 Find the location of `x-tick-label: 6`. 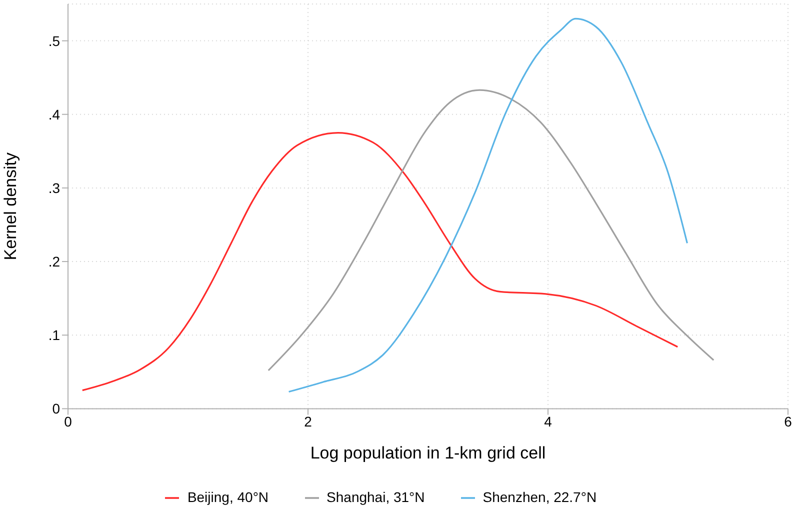

x-tick-label: 6 is located at coordinates (788, 422).